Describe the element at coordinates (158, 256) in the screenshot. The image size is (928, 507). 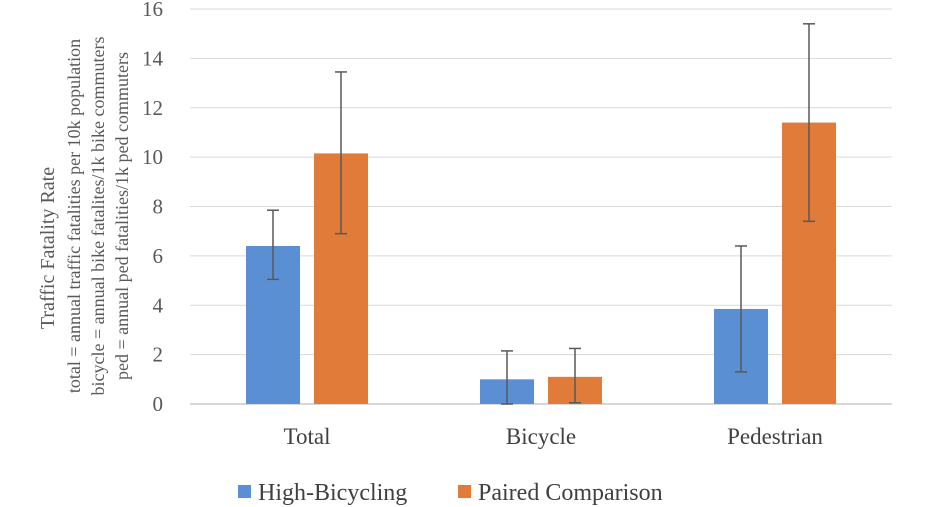
I see `y-tick-label: 6` at that location.